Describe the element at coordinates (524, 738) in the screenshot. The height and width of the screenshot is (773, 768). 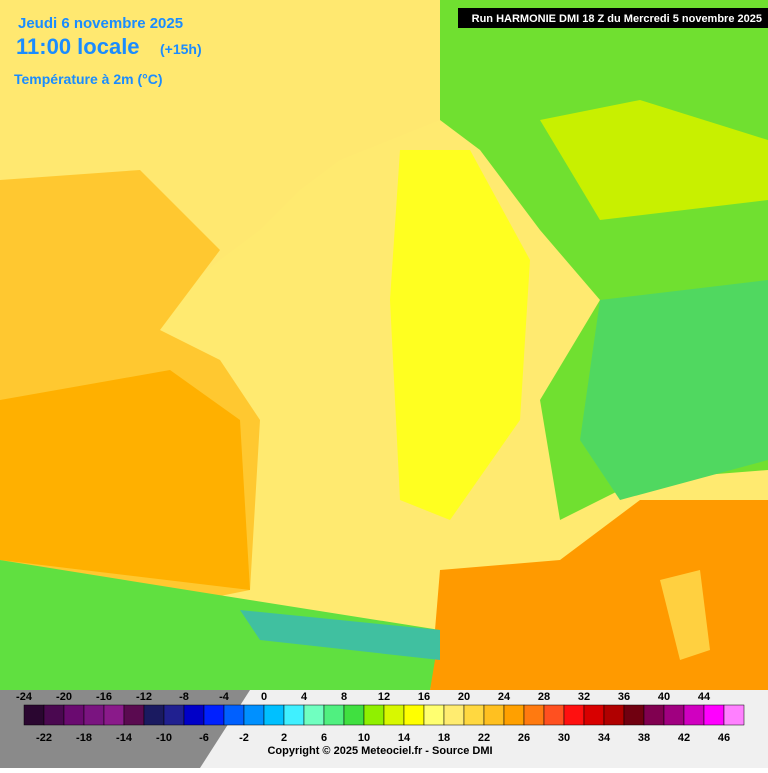
I see `legend-label: 26` at that location.